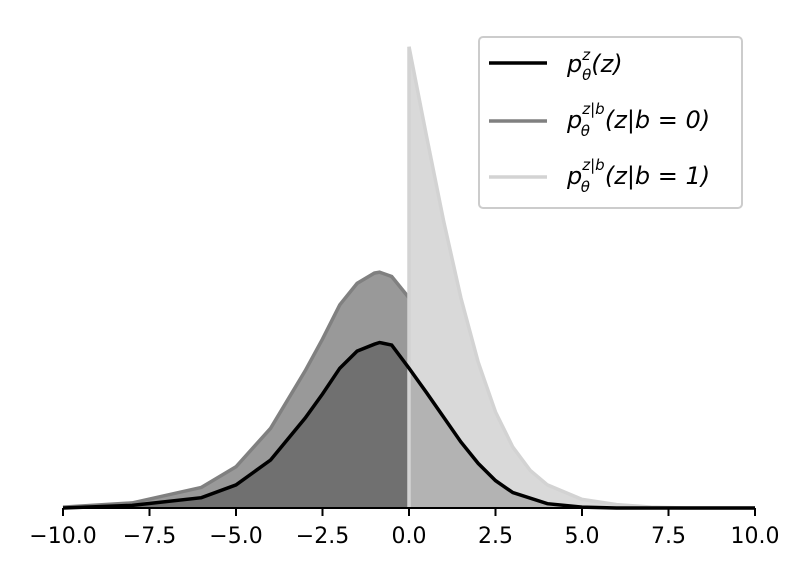  I want to click on legend-label-pzb1: pz|b θ (z|b = 1), so click(638, 176).